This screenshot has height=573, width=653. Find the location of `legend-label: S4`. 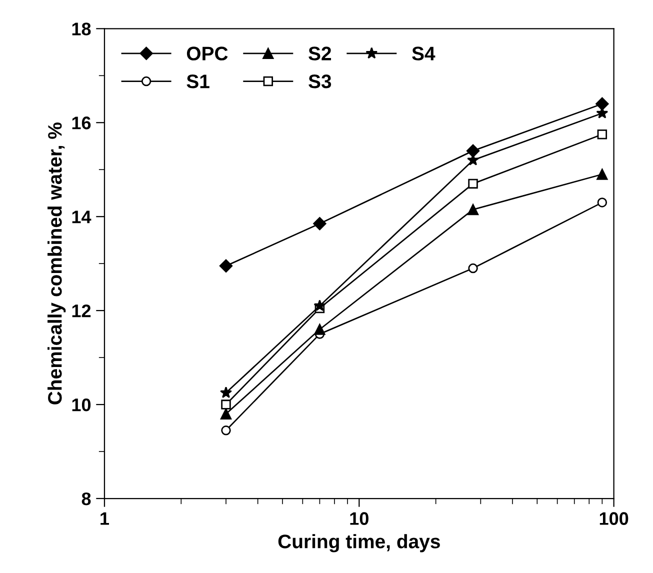

legend-label: S4 is located at coordinates (424, 53).